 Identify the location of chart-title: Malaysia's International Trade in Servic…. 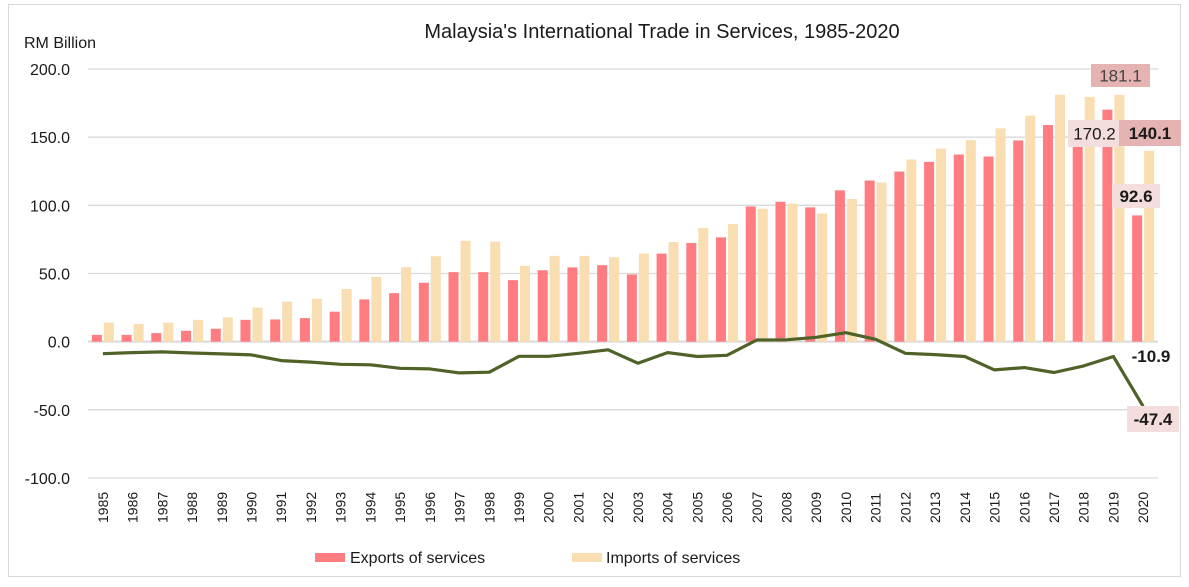
(661, 32).